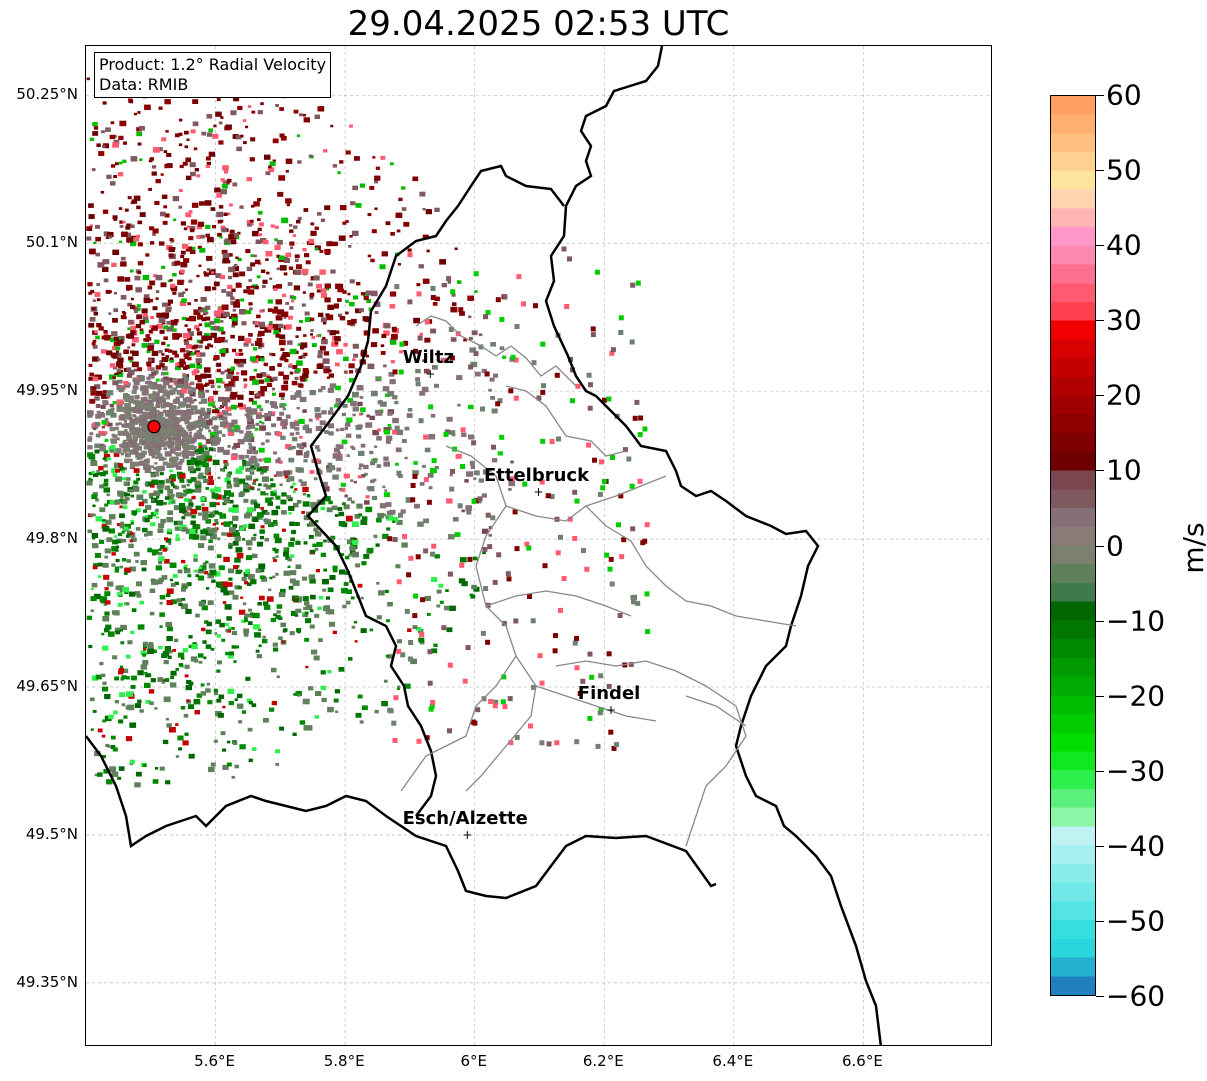  I want to click on colorbar-unit: m/s, so click(1192, 548).